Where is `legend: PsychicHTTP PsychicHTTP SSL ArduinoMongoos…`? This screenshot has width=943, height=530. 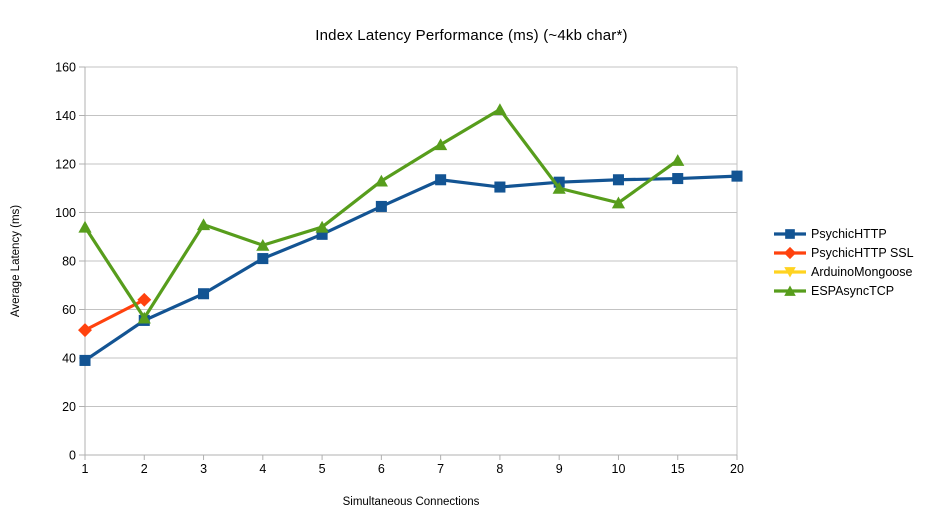 legend: PsychicHTTP PsychicHTTP SSL ArduinoMongoos… is located at coordinates (844, 262).